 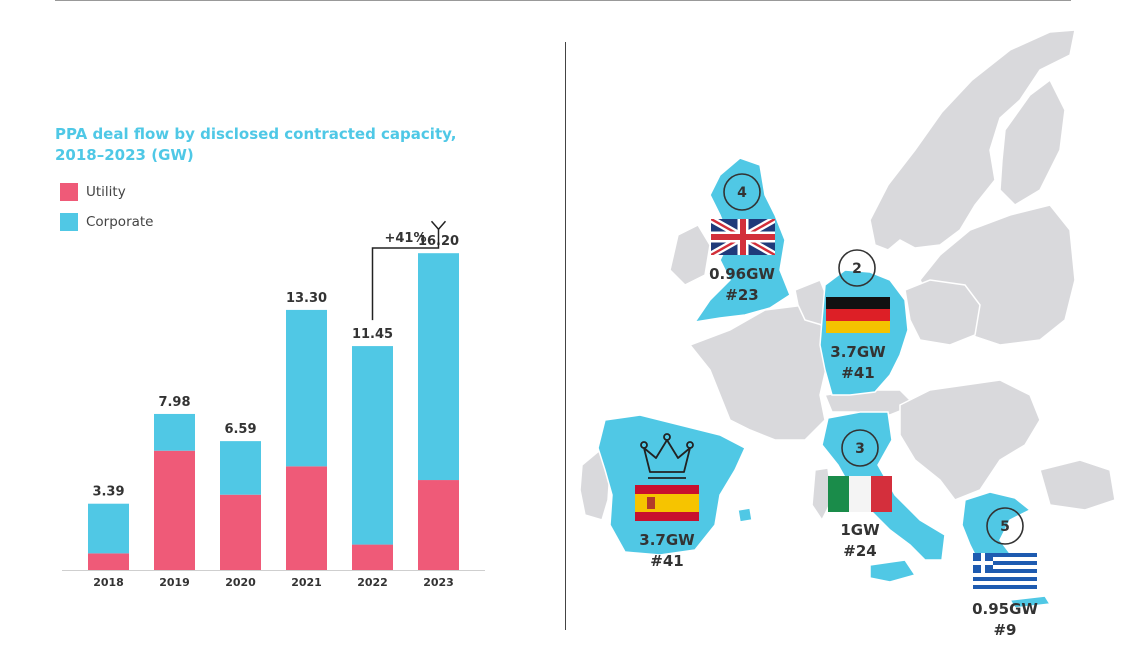 What do you see at coordinates (1032, 142) in the screenshot?
I see `finland-land` at bounding box center [1032, 142].